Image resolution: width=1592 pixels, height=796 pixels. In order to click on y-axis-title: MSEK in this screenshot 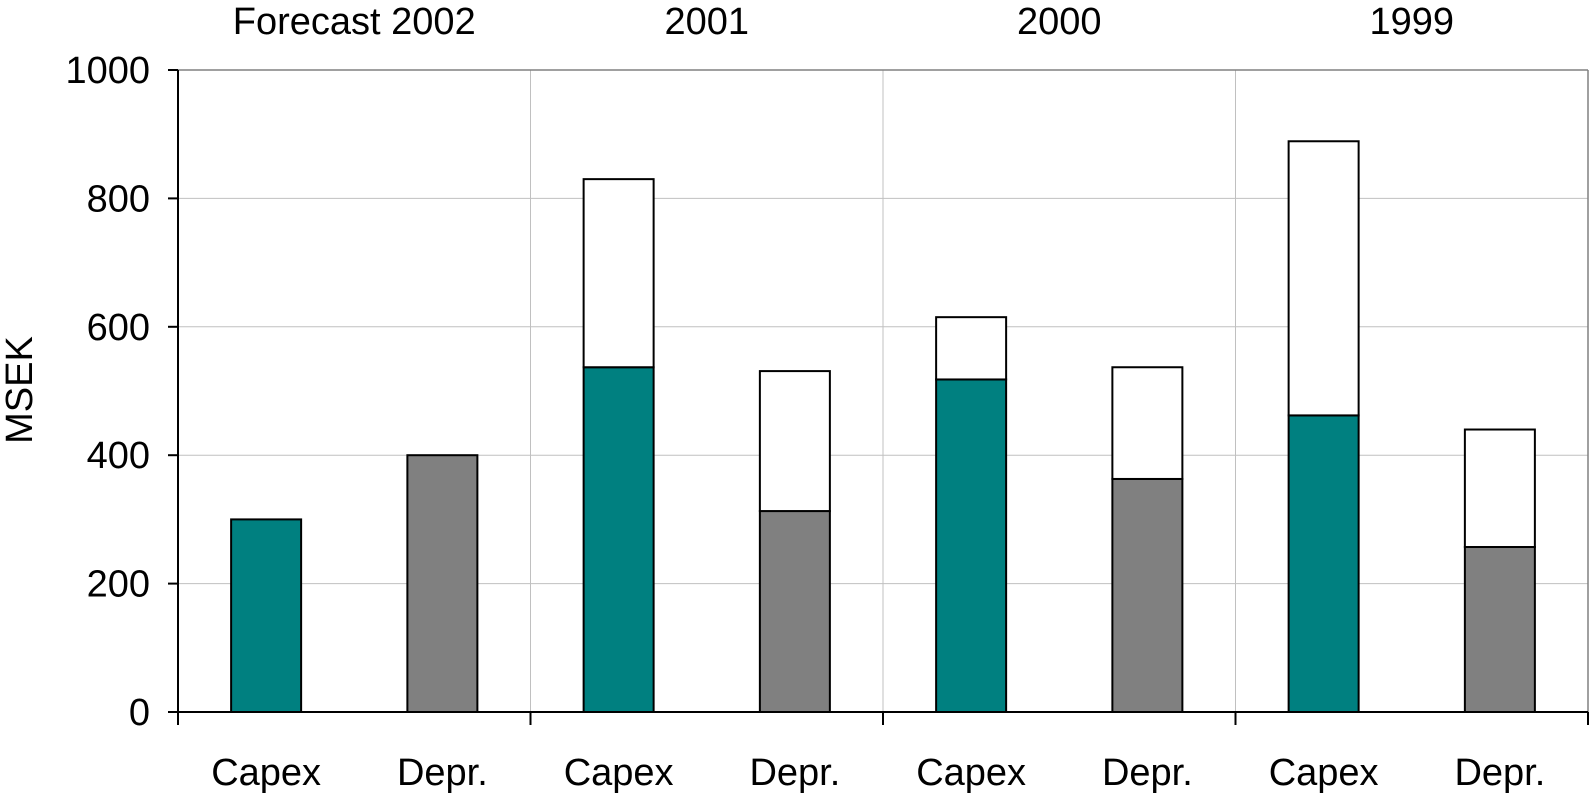, I will do `click(20, 390)`.